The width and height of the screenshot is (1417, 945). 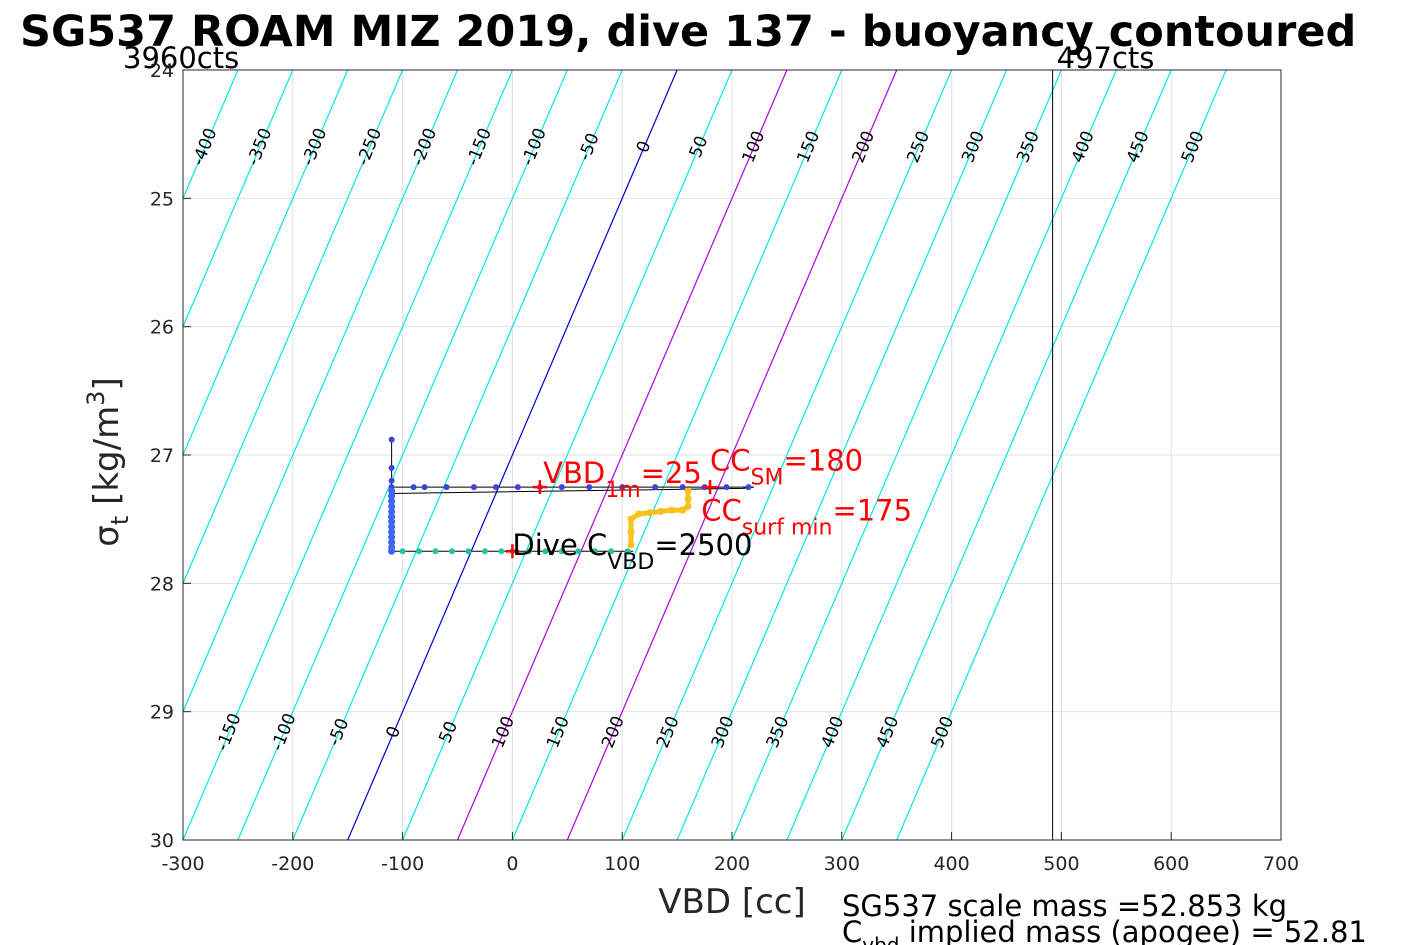 What do you see at coordinates (162, 713) in the screenshot?
I see `y-tick-label: 29` at bounding box center [162, 713].